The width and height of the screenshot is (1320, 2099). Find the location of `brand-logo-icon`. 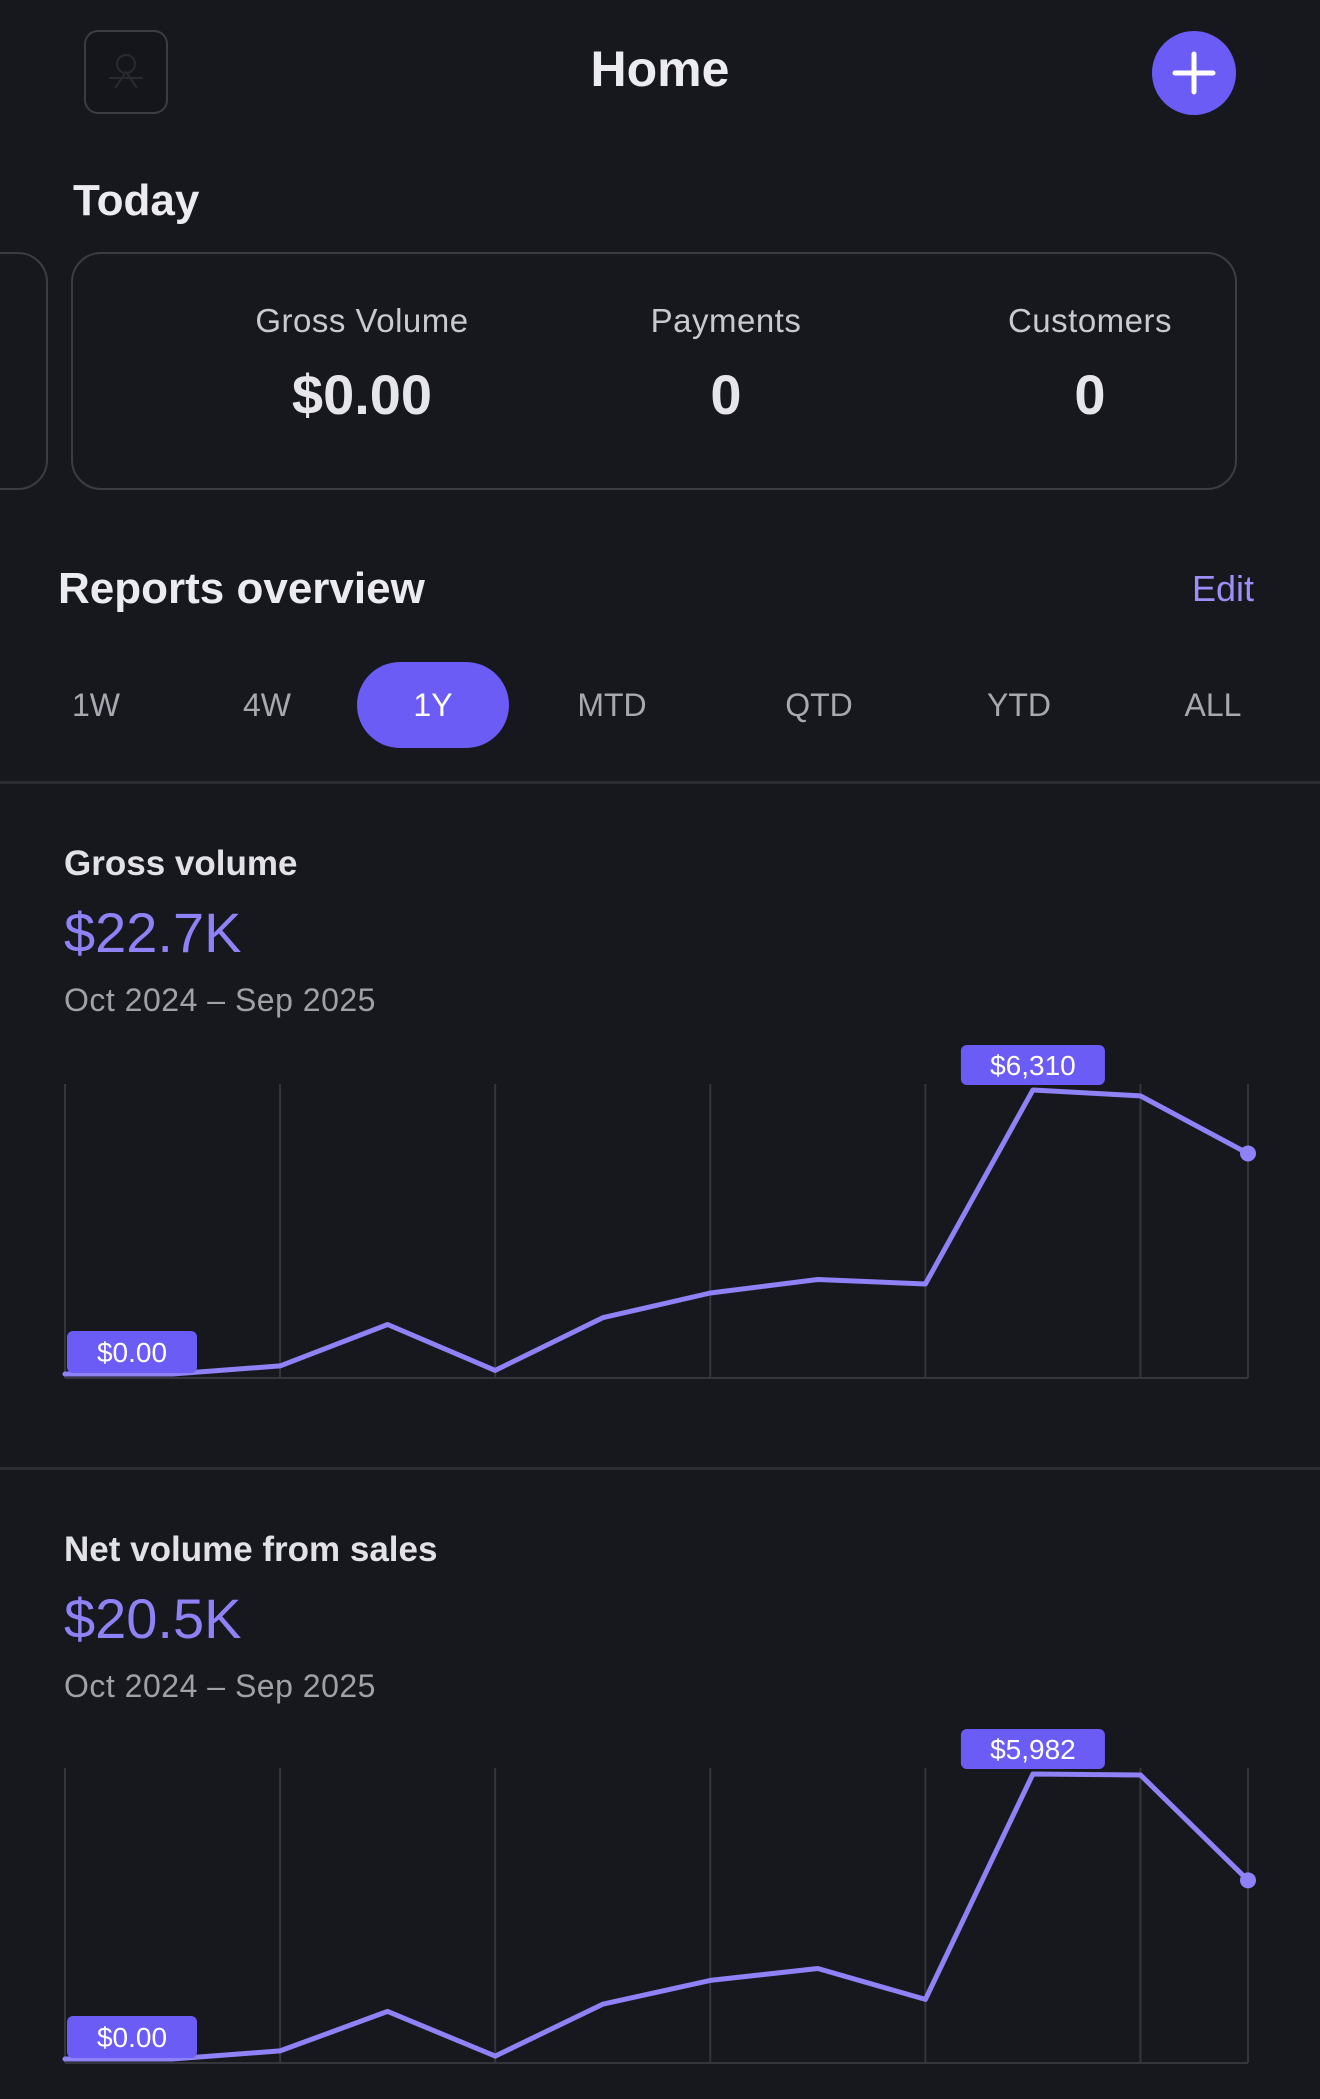

brand-logo-icon is located at coordinates (126, 71).